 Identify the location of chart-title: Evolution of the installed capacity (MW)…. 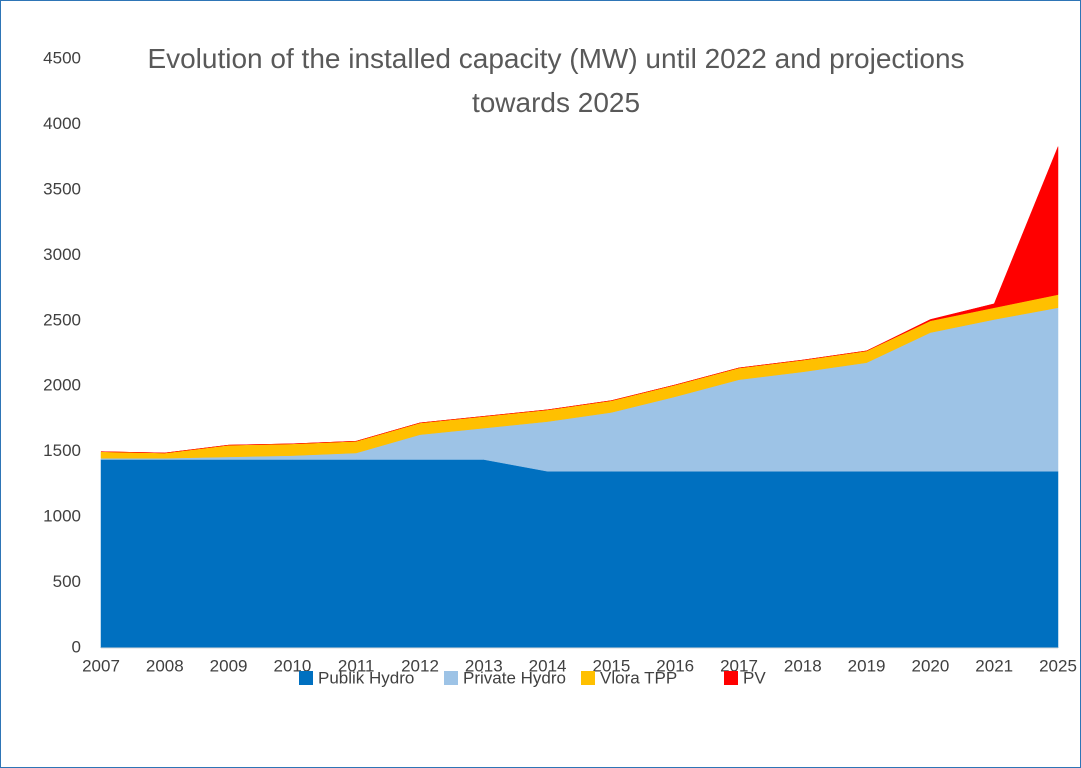
(556, 80).